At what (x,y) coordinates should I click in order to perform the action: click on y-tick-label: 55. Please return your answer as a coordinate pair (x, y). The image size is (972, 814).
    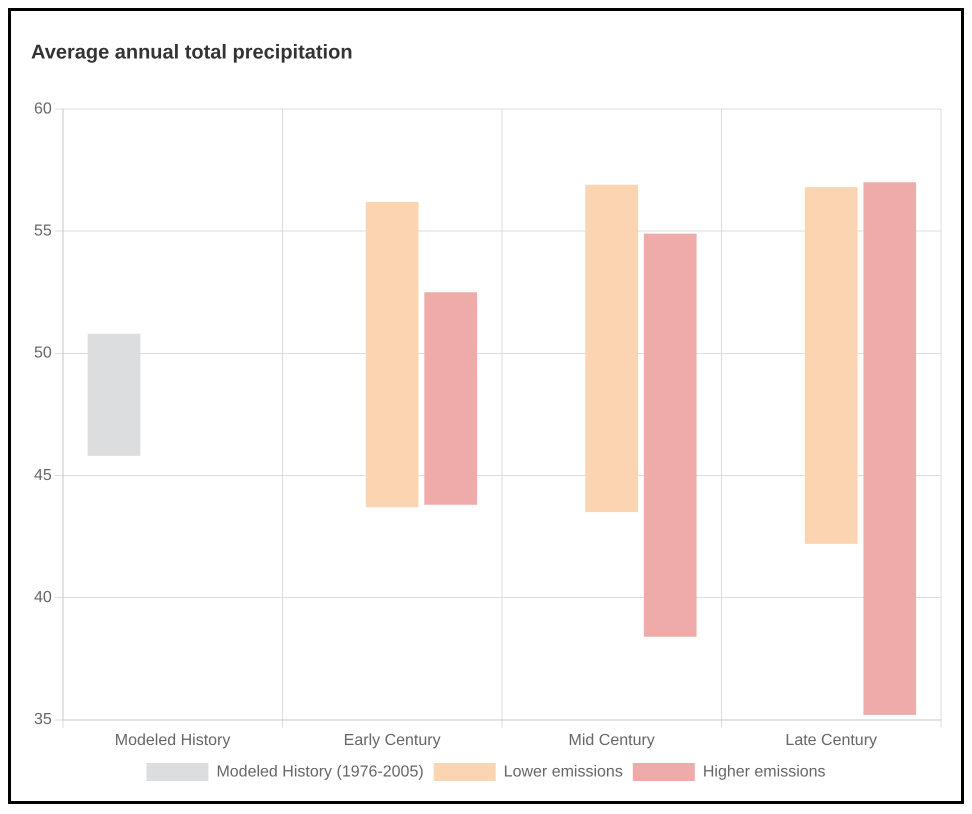
    Looking at the image, I should click on (43, 231).